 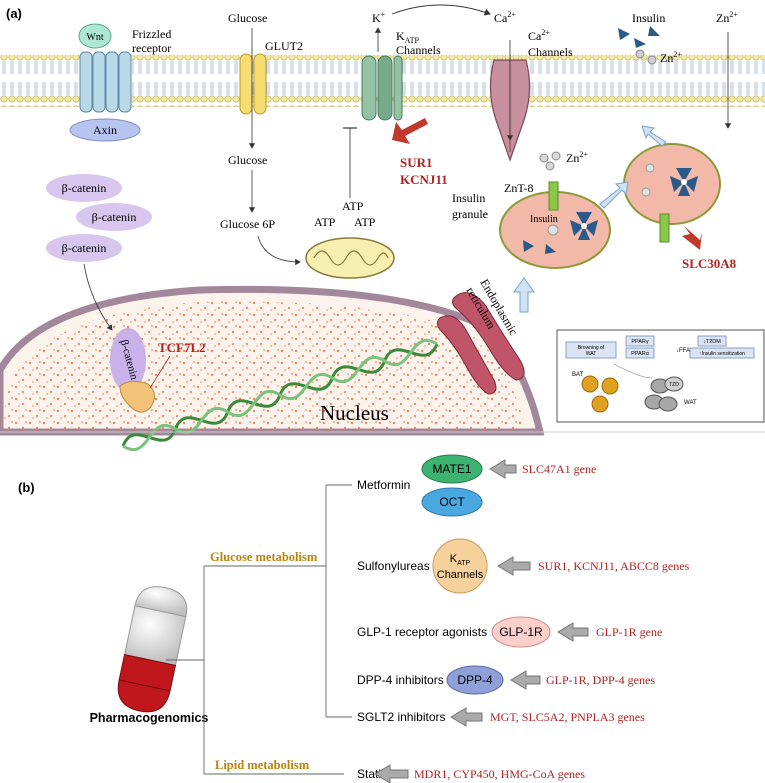 I want to click on glucose-metabolism-label: Glucose metabolism, so click(x=264, y=557).